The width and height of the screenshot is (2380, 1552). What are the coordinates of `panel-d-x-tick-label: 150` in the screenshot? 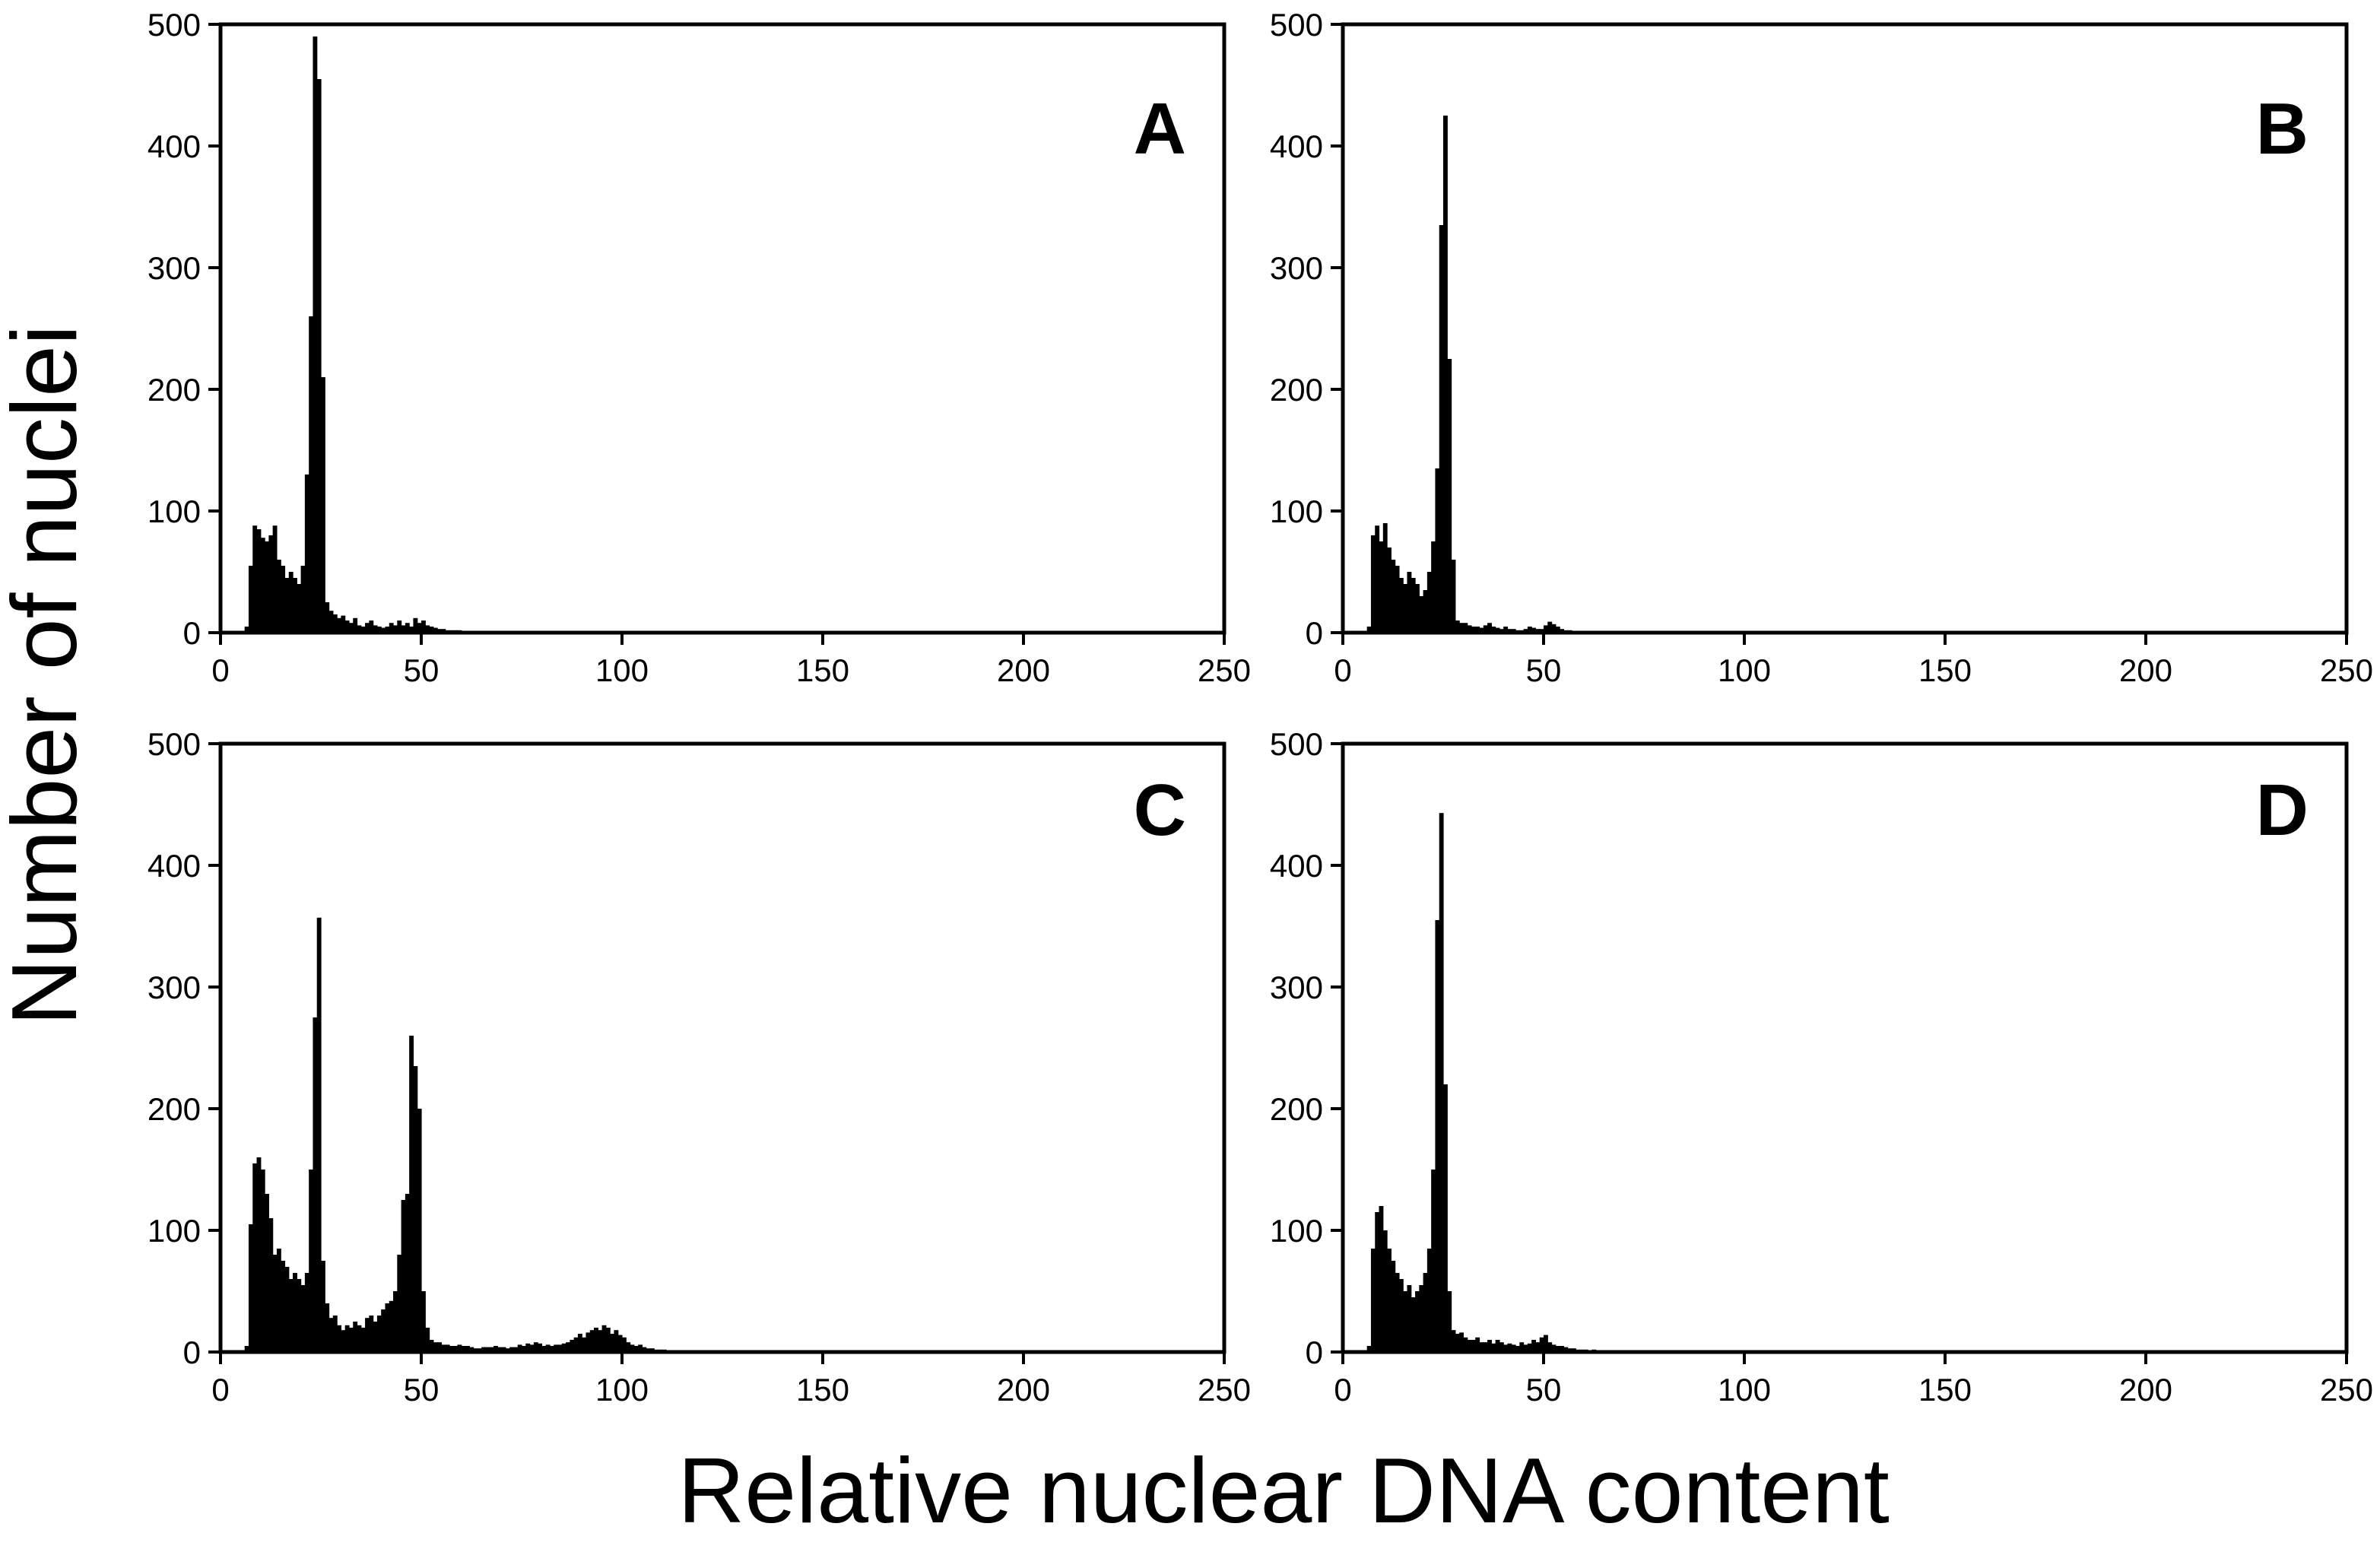 It's located at (1945, 1390).